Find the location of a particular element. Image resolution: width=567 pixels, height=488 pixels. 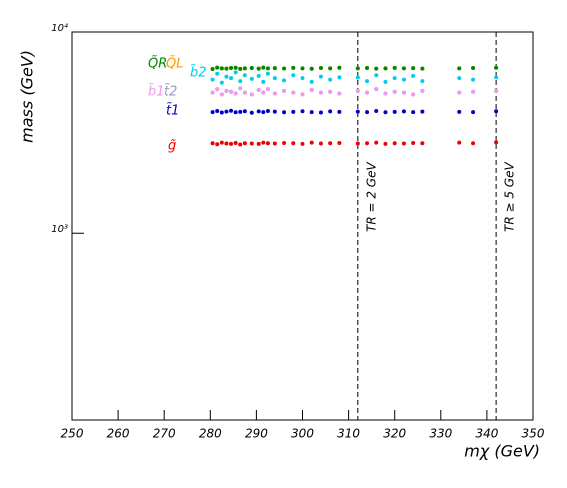

y-tick-label: 10⁴ is located at coordinates (59, 28).